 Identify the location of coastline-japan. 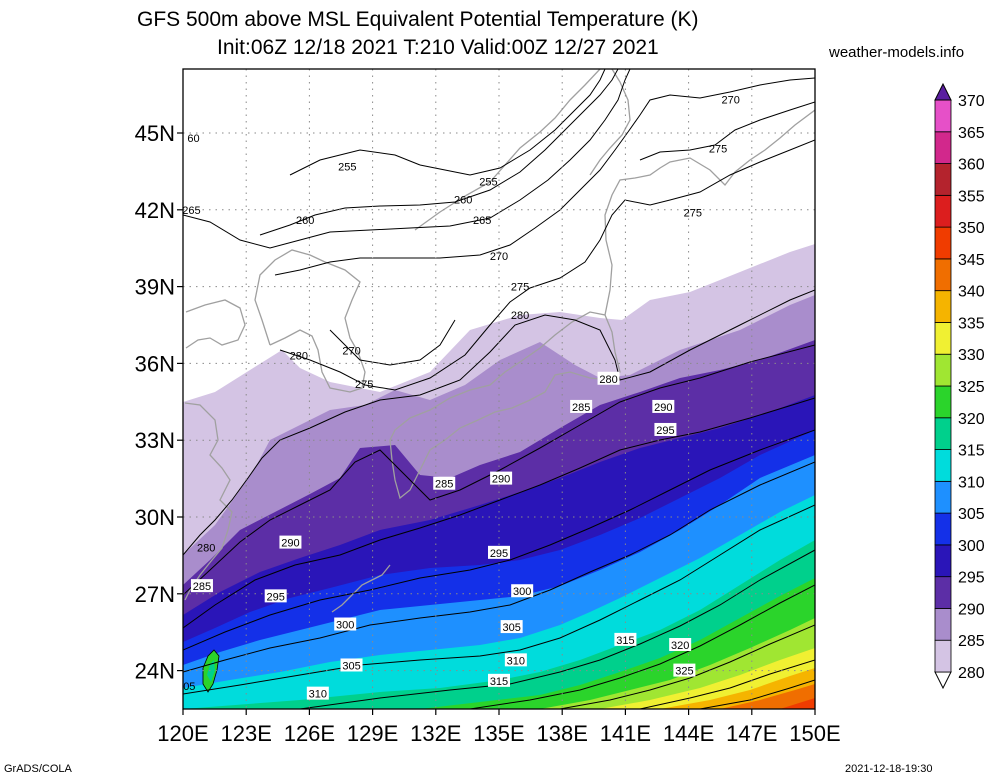
(505, 405).